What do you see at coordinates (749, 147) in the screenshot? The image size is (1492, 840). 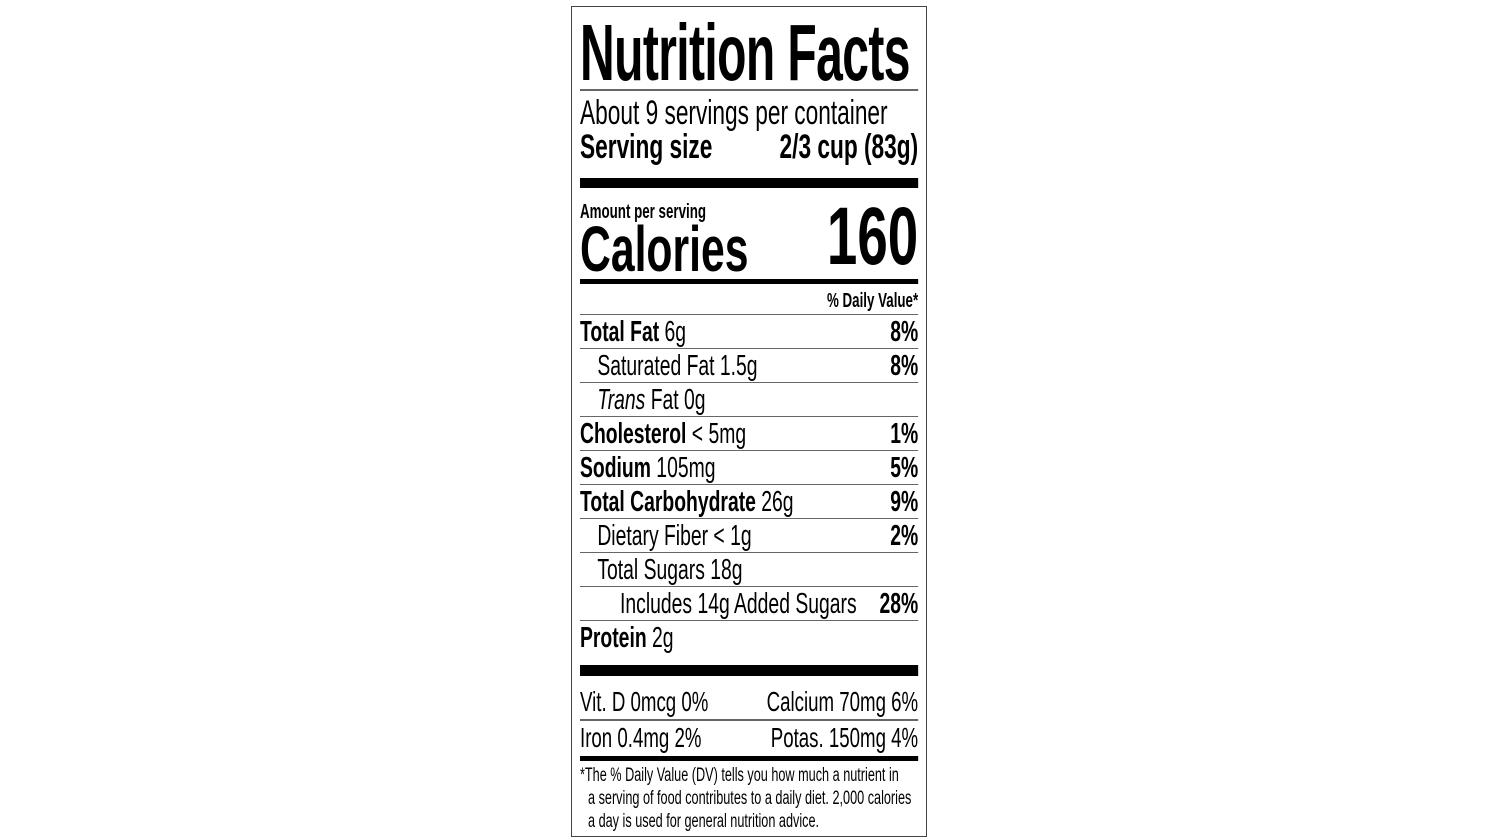 I see `serving-size: Serving size 2/3 cup (83g)` at bounding box center [749, 147].